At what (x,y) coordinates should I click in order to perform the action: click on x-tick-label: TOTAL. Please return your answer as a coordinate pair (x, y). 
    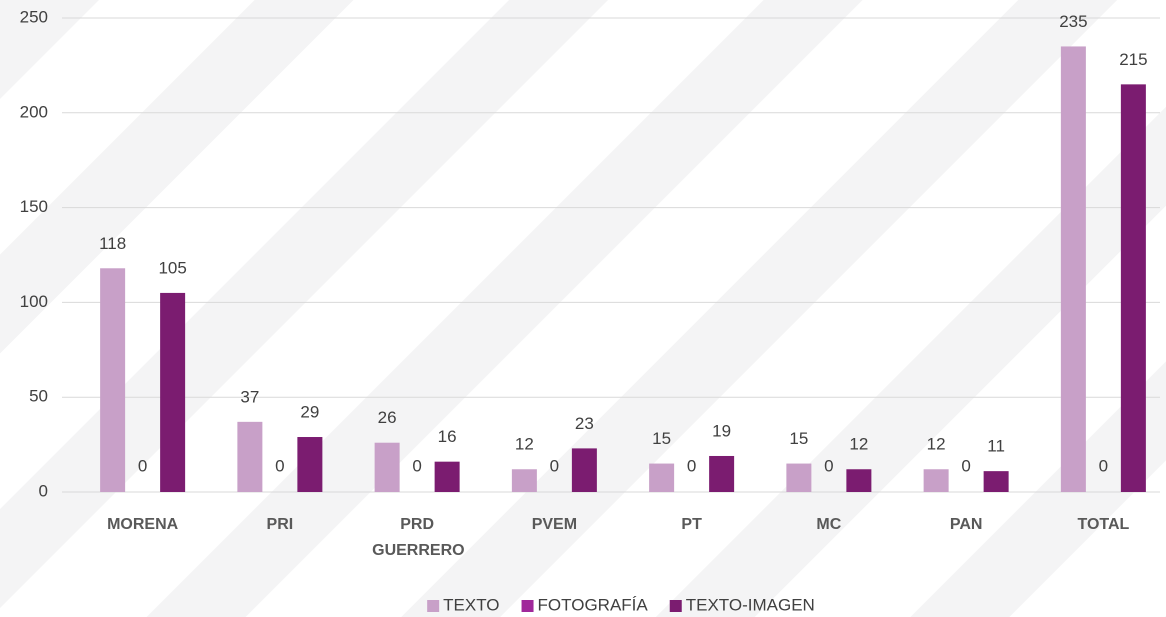
    Looking at the image, I should click on (1103, 524).